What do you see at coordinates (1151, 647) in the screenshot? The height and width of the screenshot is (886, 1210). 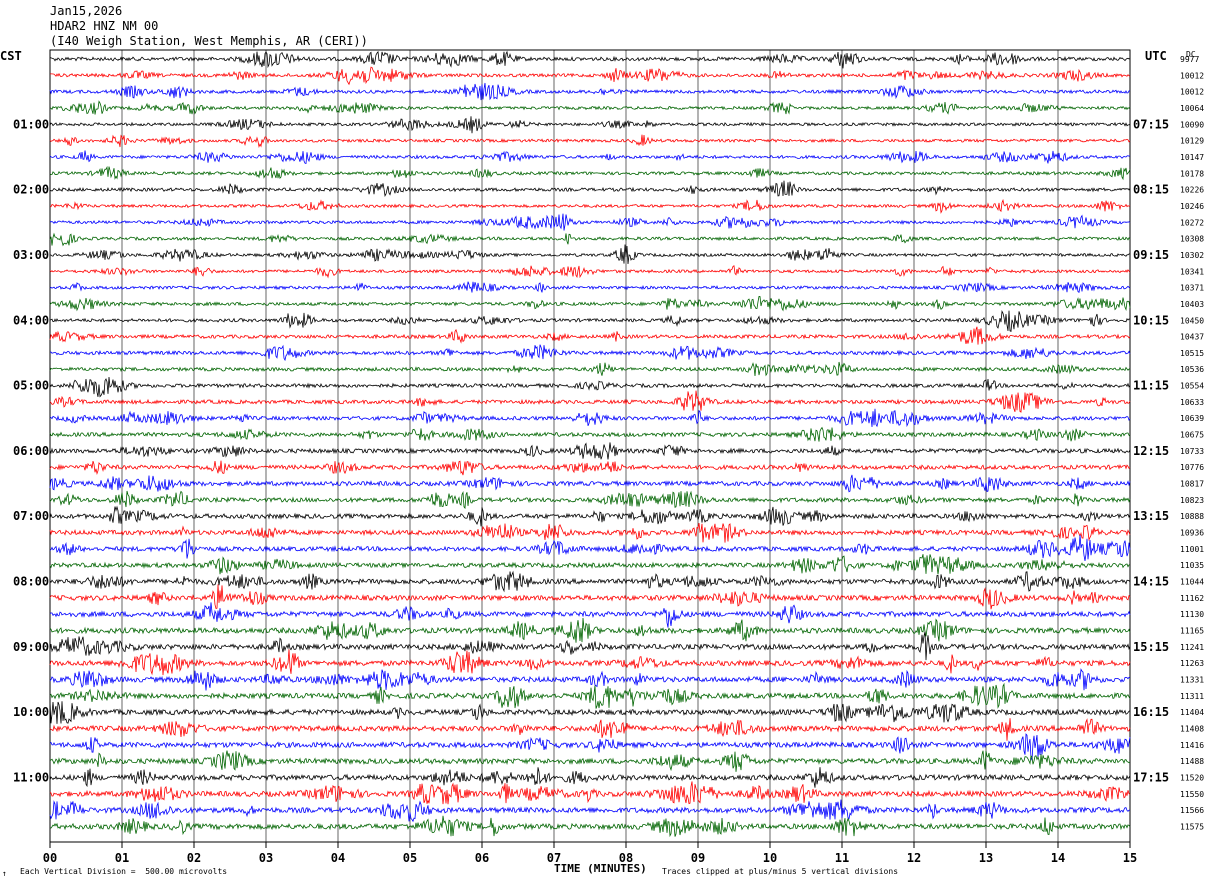 I see `right-hour-label: 15:15` at bounding box center [1151, 647].